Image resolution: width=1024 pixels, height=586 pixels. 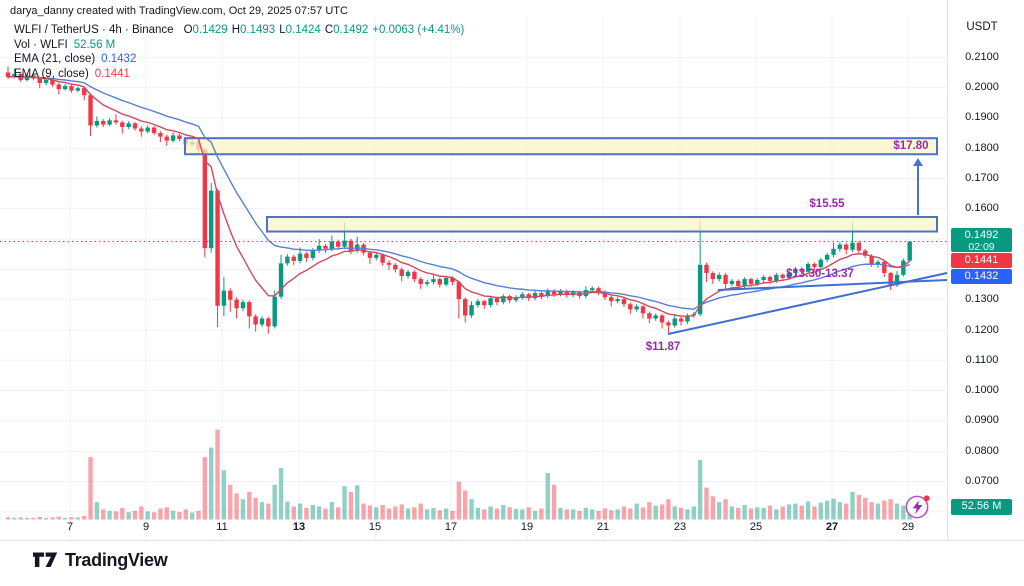 I want to click on high-label: H, so click(x=236, y=30).